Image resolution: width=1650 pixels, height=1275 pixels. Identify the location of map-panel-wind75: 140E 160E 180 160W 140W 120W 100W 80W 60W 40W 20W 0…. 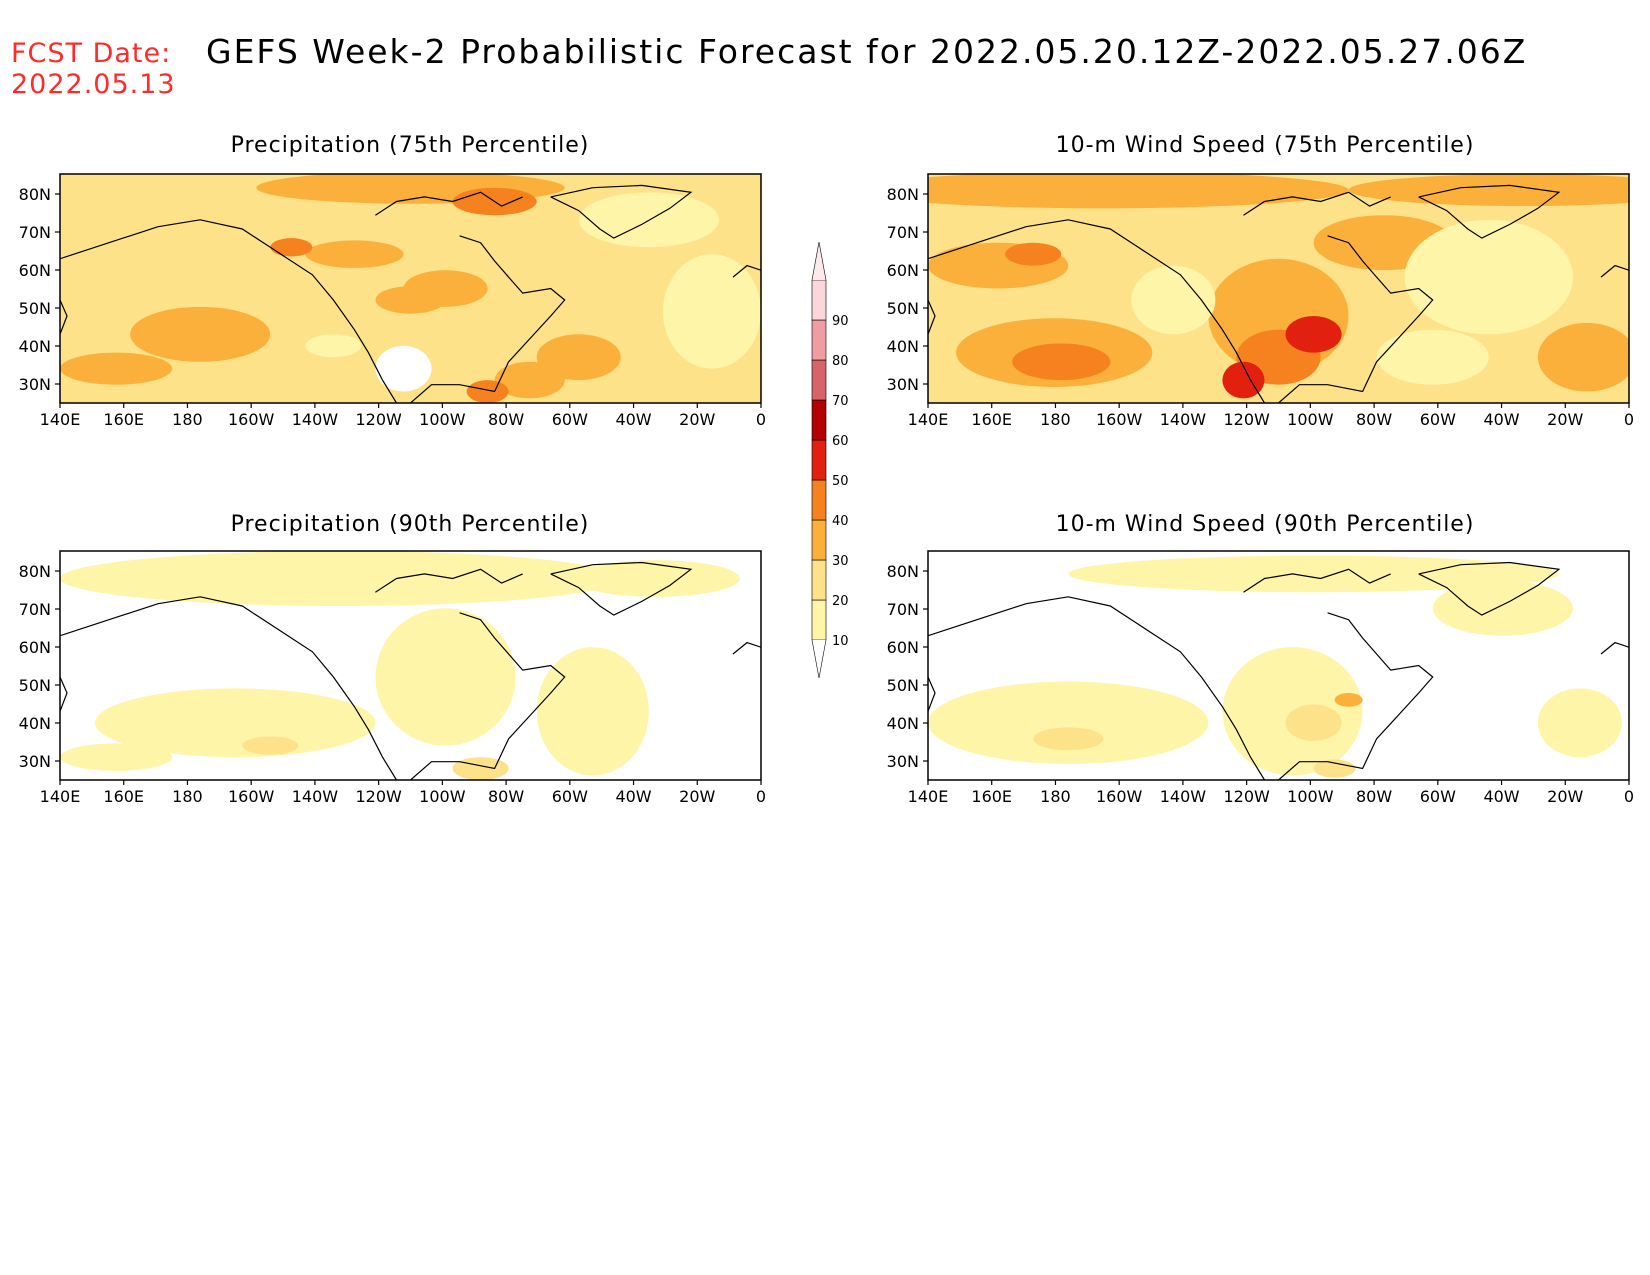
(1260, 301).